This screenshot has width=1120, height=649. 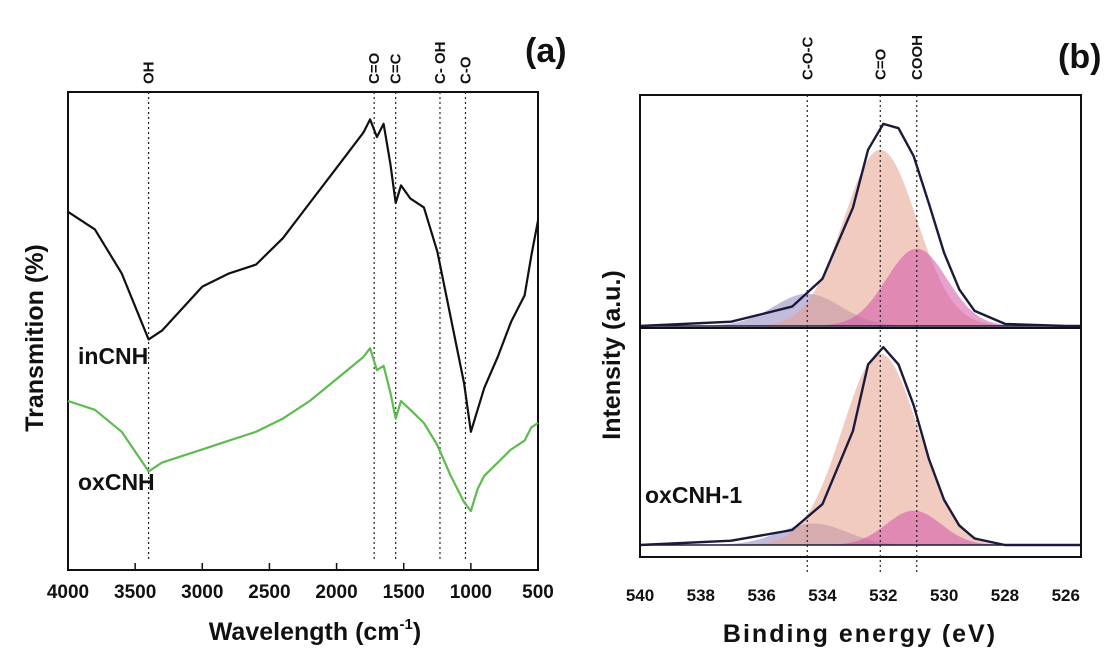 What do you see at coordinates (308, 63) in the screenshot?
I see `chart-a-peak-labels: OH C=O C=C C- OH C-O` at bounding box center [308, 63].